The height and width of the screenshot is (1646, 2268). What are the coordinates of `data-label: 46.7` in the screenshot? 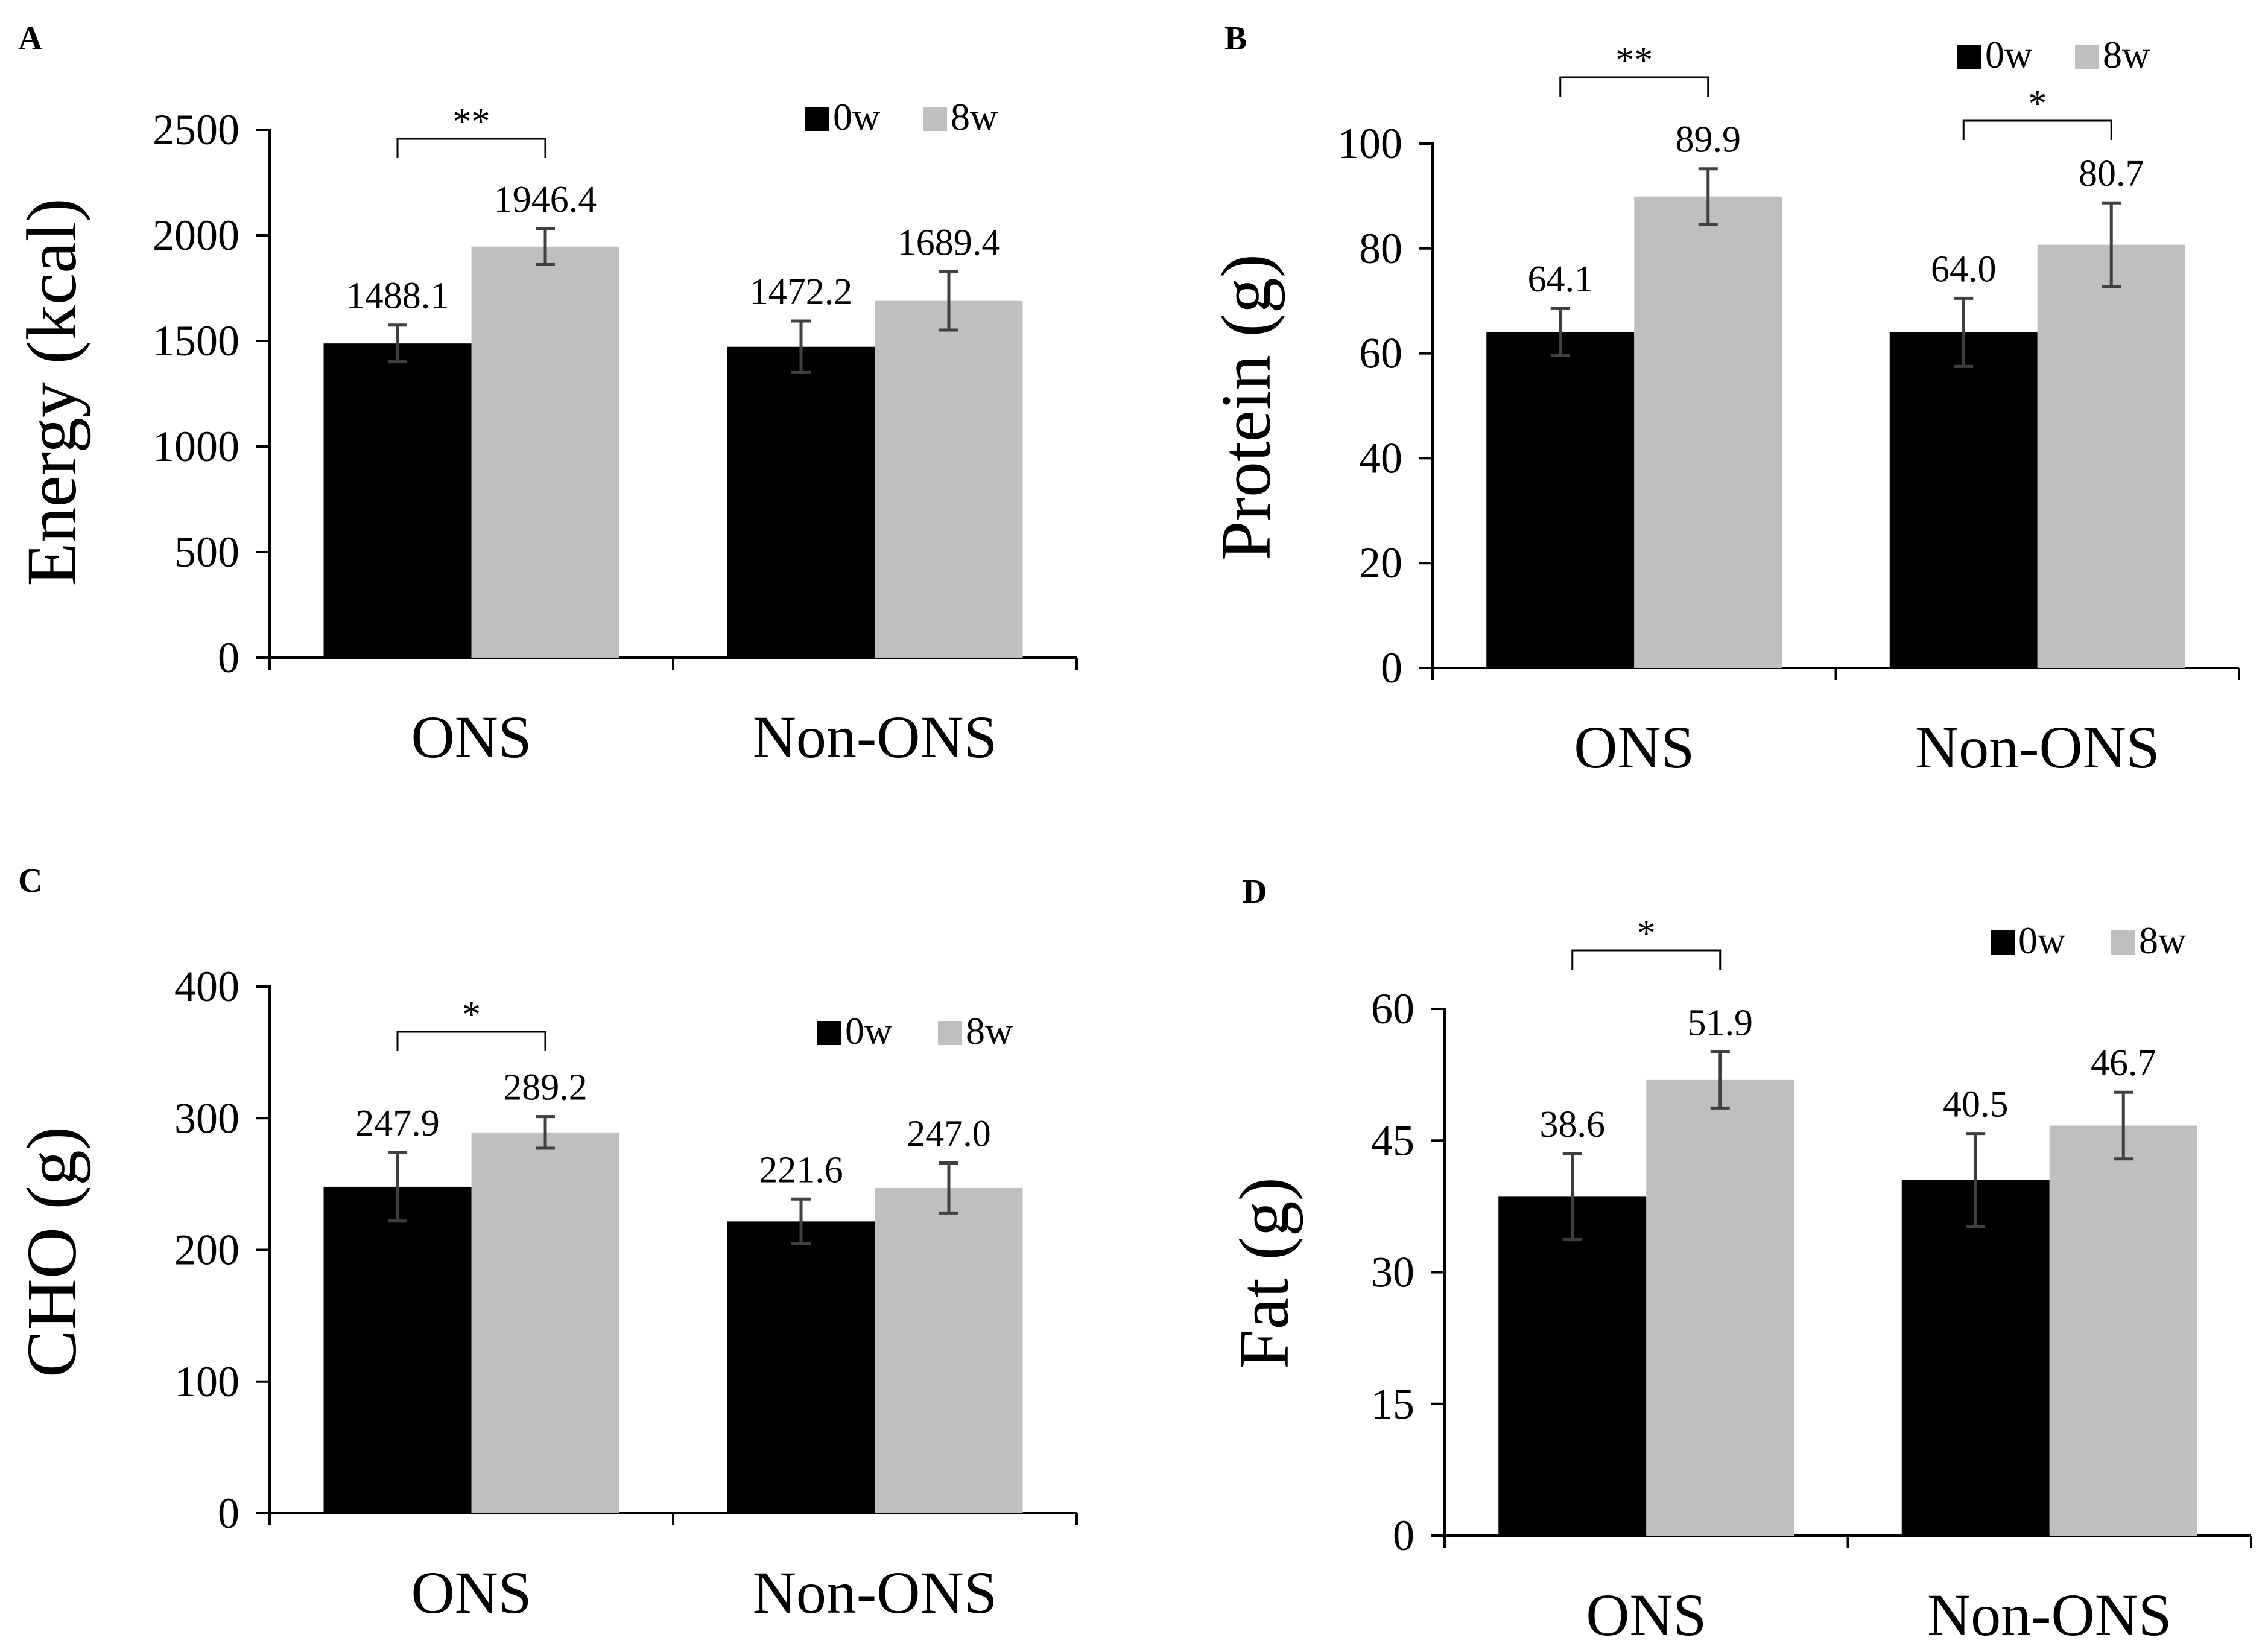 It's located at (2123, 1063).